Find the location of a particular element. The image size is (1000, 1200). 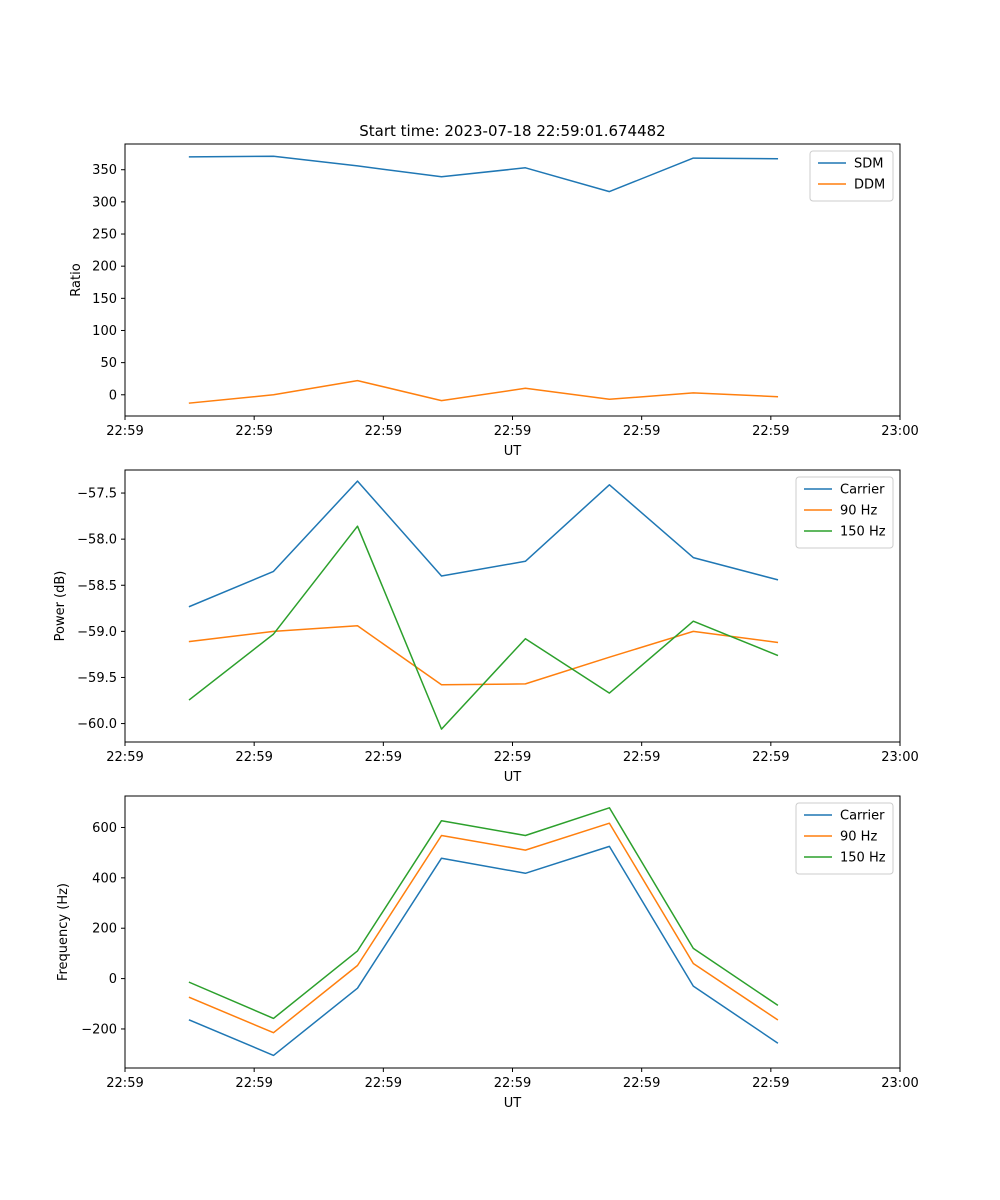

ratio-series-sdm-line is located at coordinates (483, 174).